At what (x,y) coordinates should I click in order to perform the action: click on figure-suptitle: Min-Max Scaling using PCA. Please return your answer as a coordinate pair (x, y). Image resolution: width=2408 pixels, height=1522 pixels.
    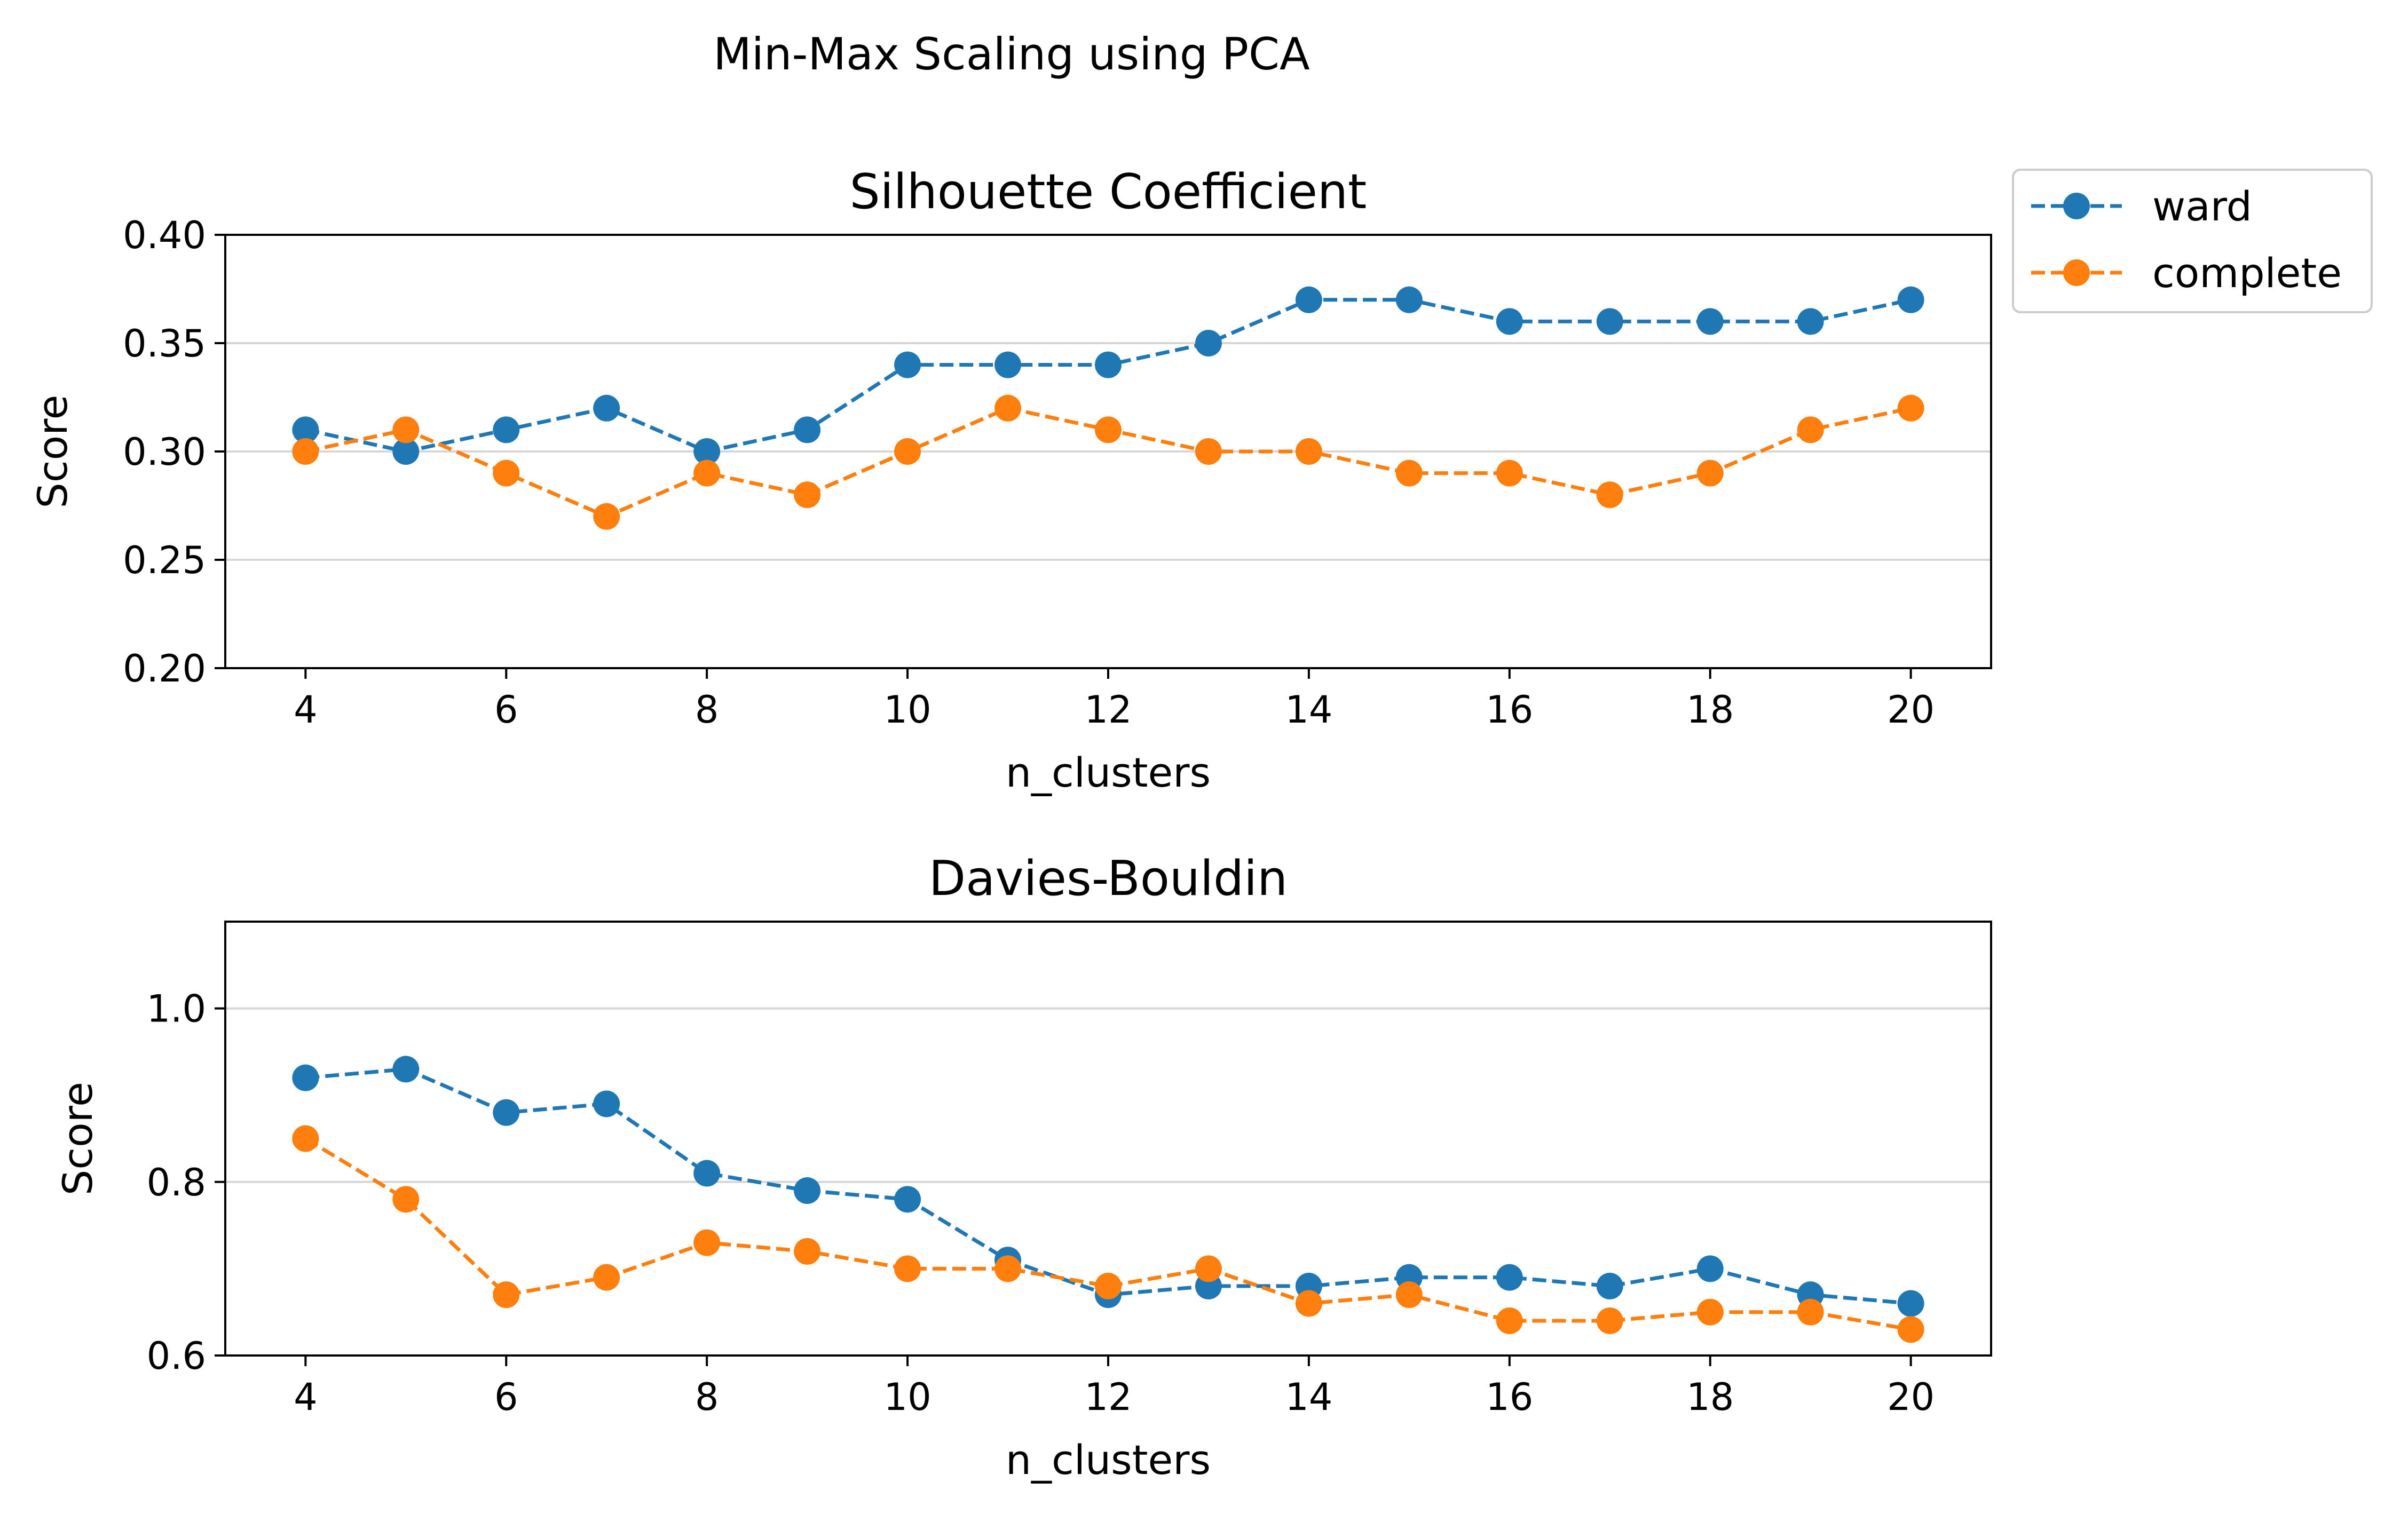
    Looking at the image, I should click on (1011, 54).